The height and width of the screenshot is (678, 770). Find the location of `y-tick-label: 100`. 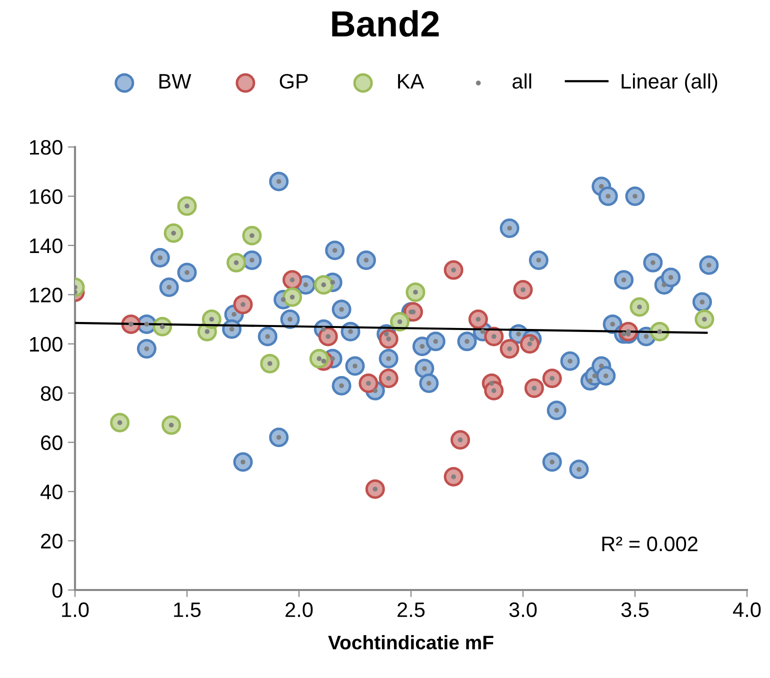

y-tick-label: 100 is located at coordinates (46, 344).